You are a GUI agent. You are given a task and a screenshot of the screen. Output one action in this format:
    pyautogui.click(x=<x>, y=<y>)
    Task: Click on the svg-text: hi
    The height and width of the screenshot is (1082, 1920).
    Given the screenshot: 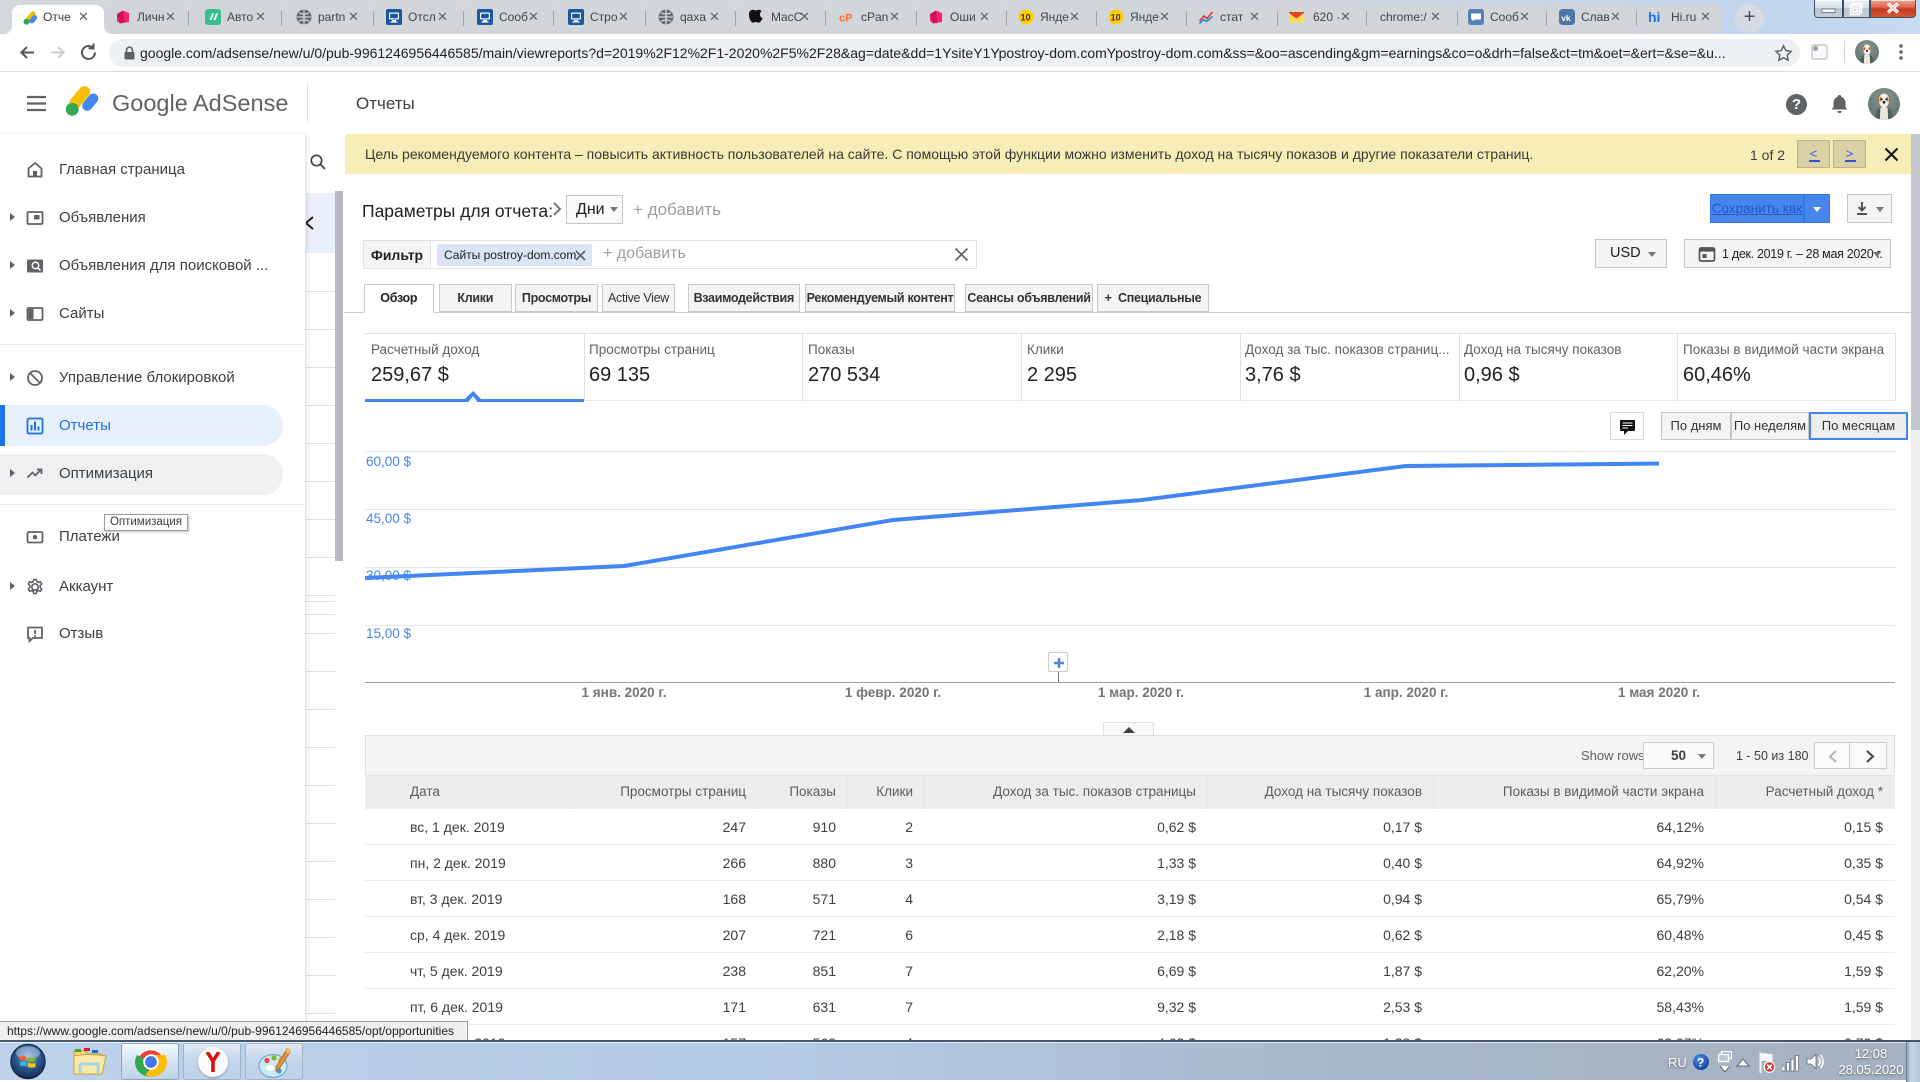 What is the action you would take?
    pyautogui.click(x=1654, y=17)
    